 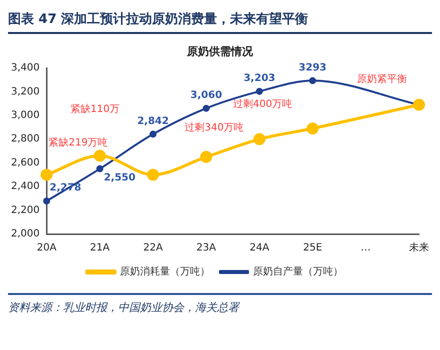 What do you see at coordinates (25, 162) in the screenshot?
I see `y-tick-label: 2,600` at bounding box center [25, 162].